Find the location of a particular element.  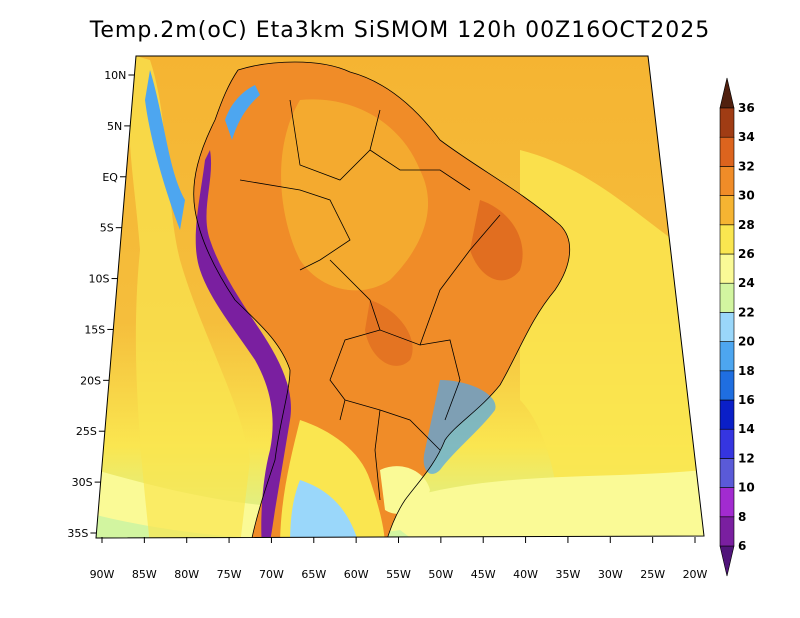

colorbar-label: 32 is located at coordinates (746, 166).